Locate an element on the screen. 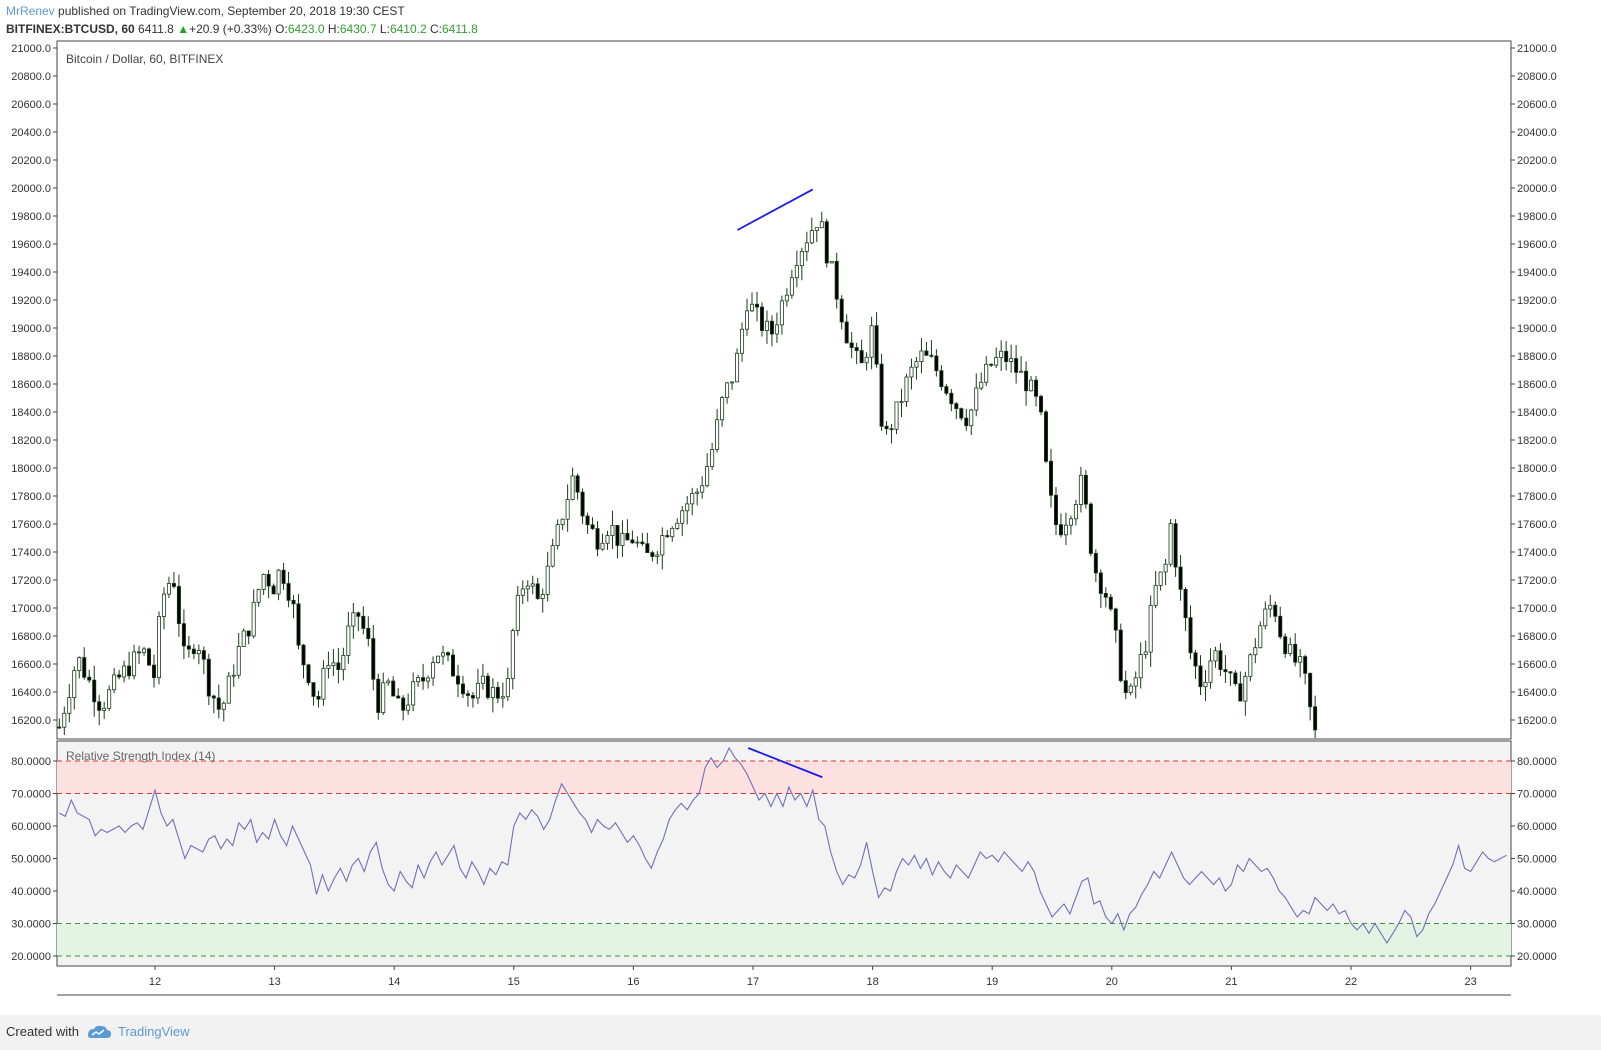  price-tick-label-right: 17000.0 is located at coordinates (1537, 609).